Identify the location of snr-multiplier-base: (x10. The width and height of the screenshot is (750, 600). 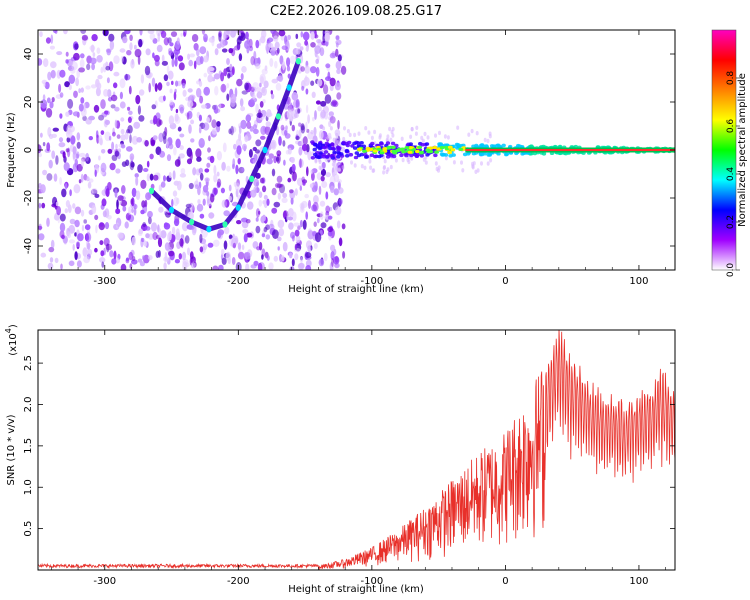
(13, 344).